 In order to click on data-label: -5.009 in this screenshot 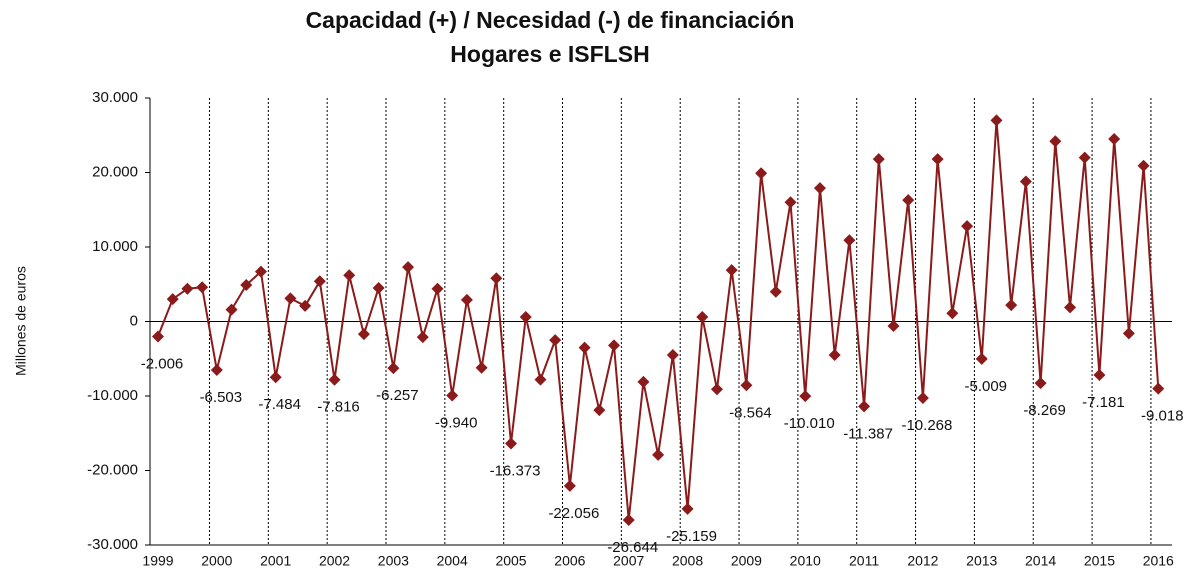, I will do `click(985, 386)`.